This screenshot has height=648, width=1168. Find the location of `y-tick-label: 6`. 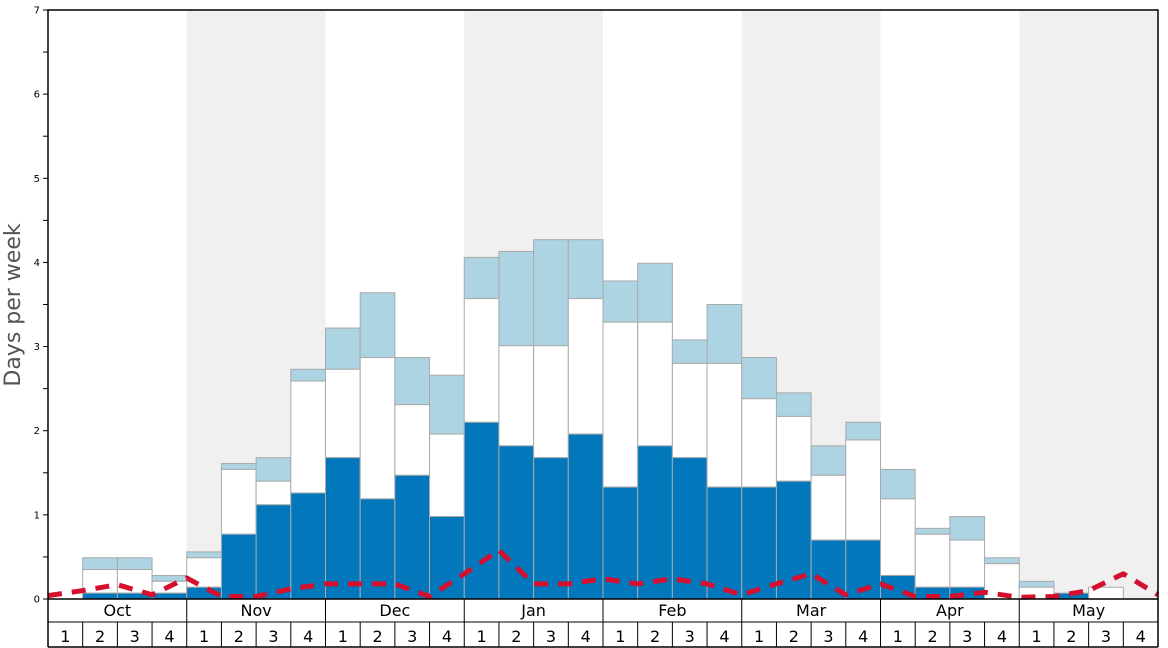

y-tick-label: 6 is located at coordinates (37, 95).